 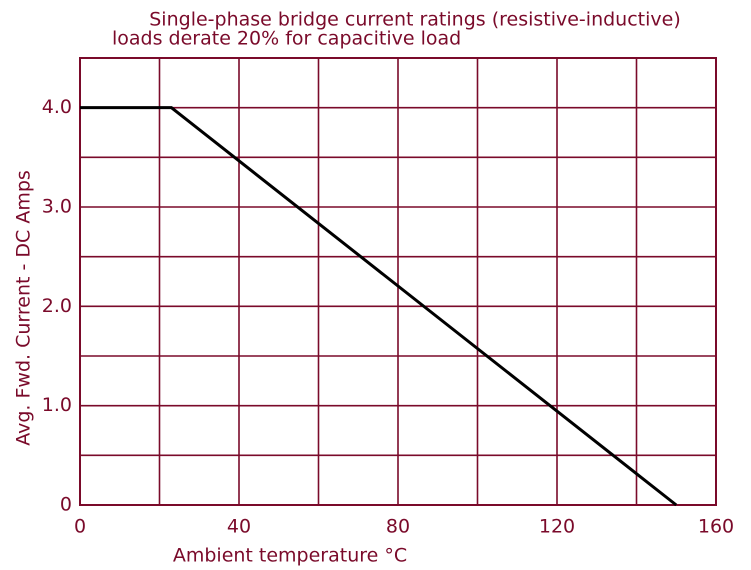 I want to click on y-tick-label: 4.0, so click(x=57, y=107).